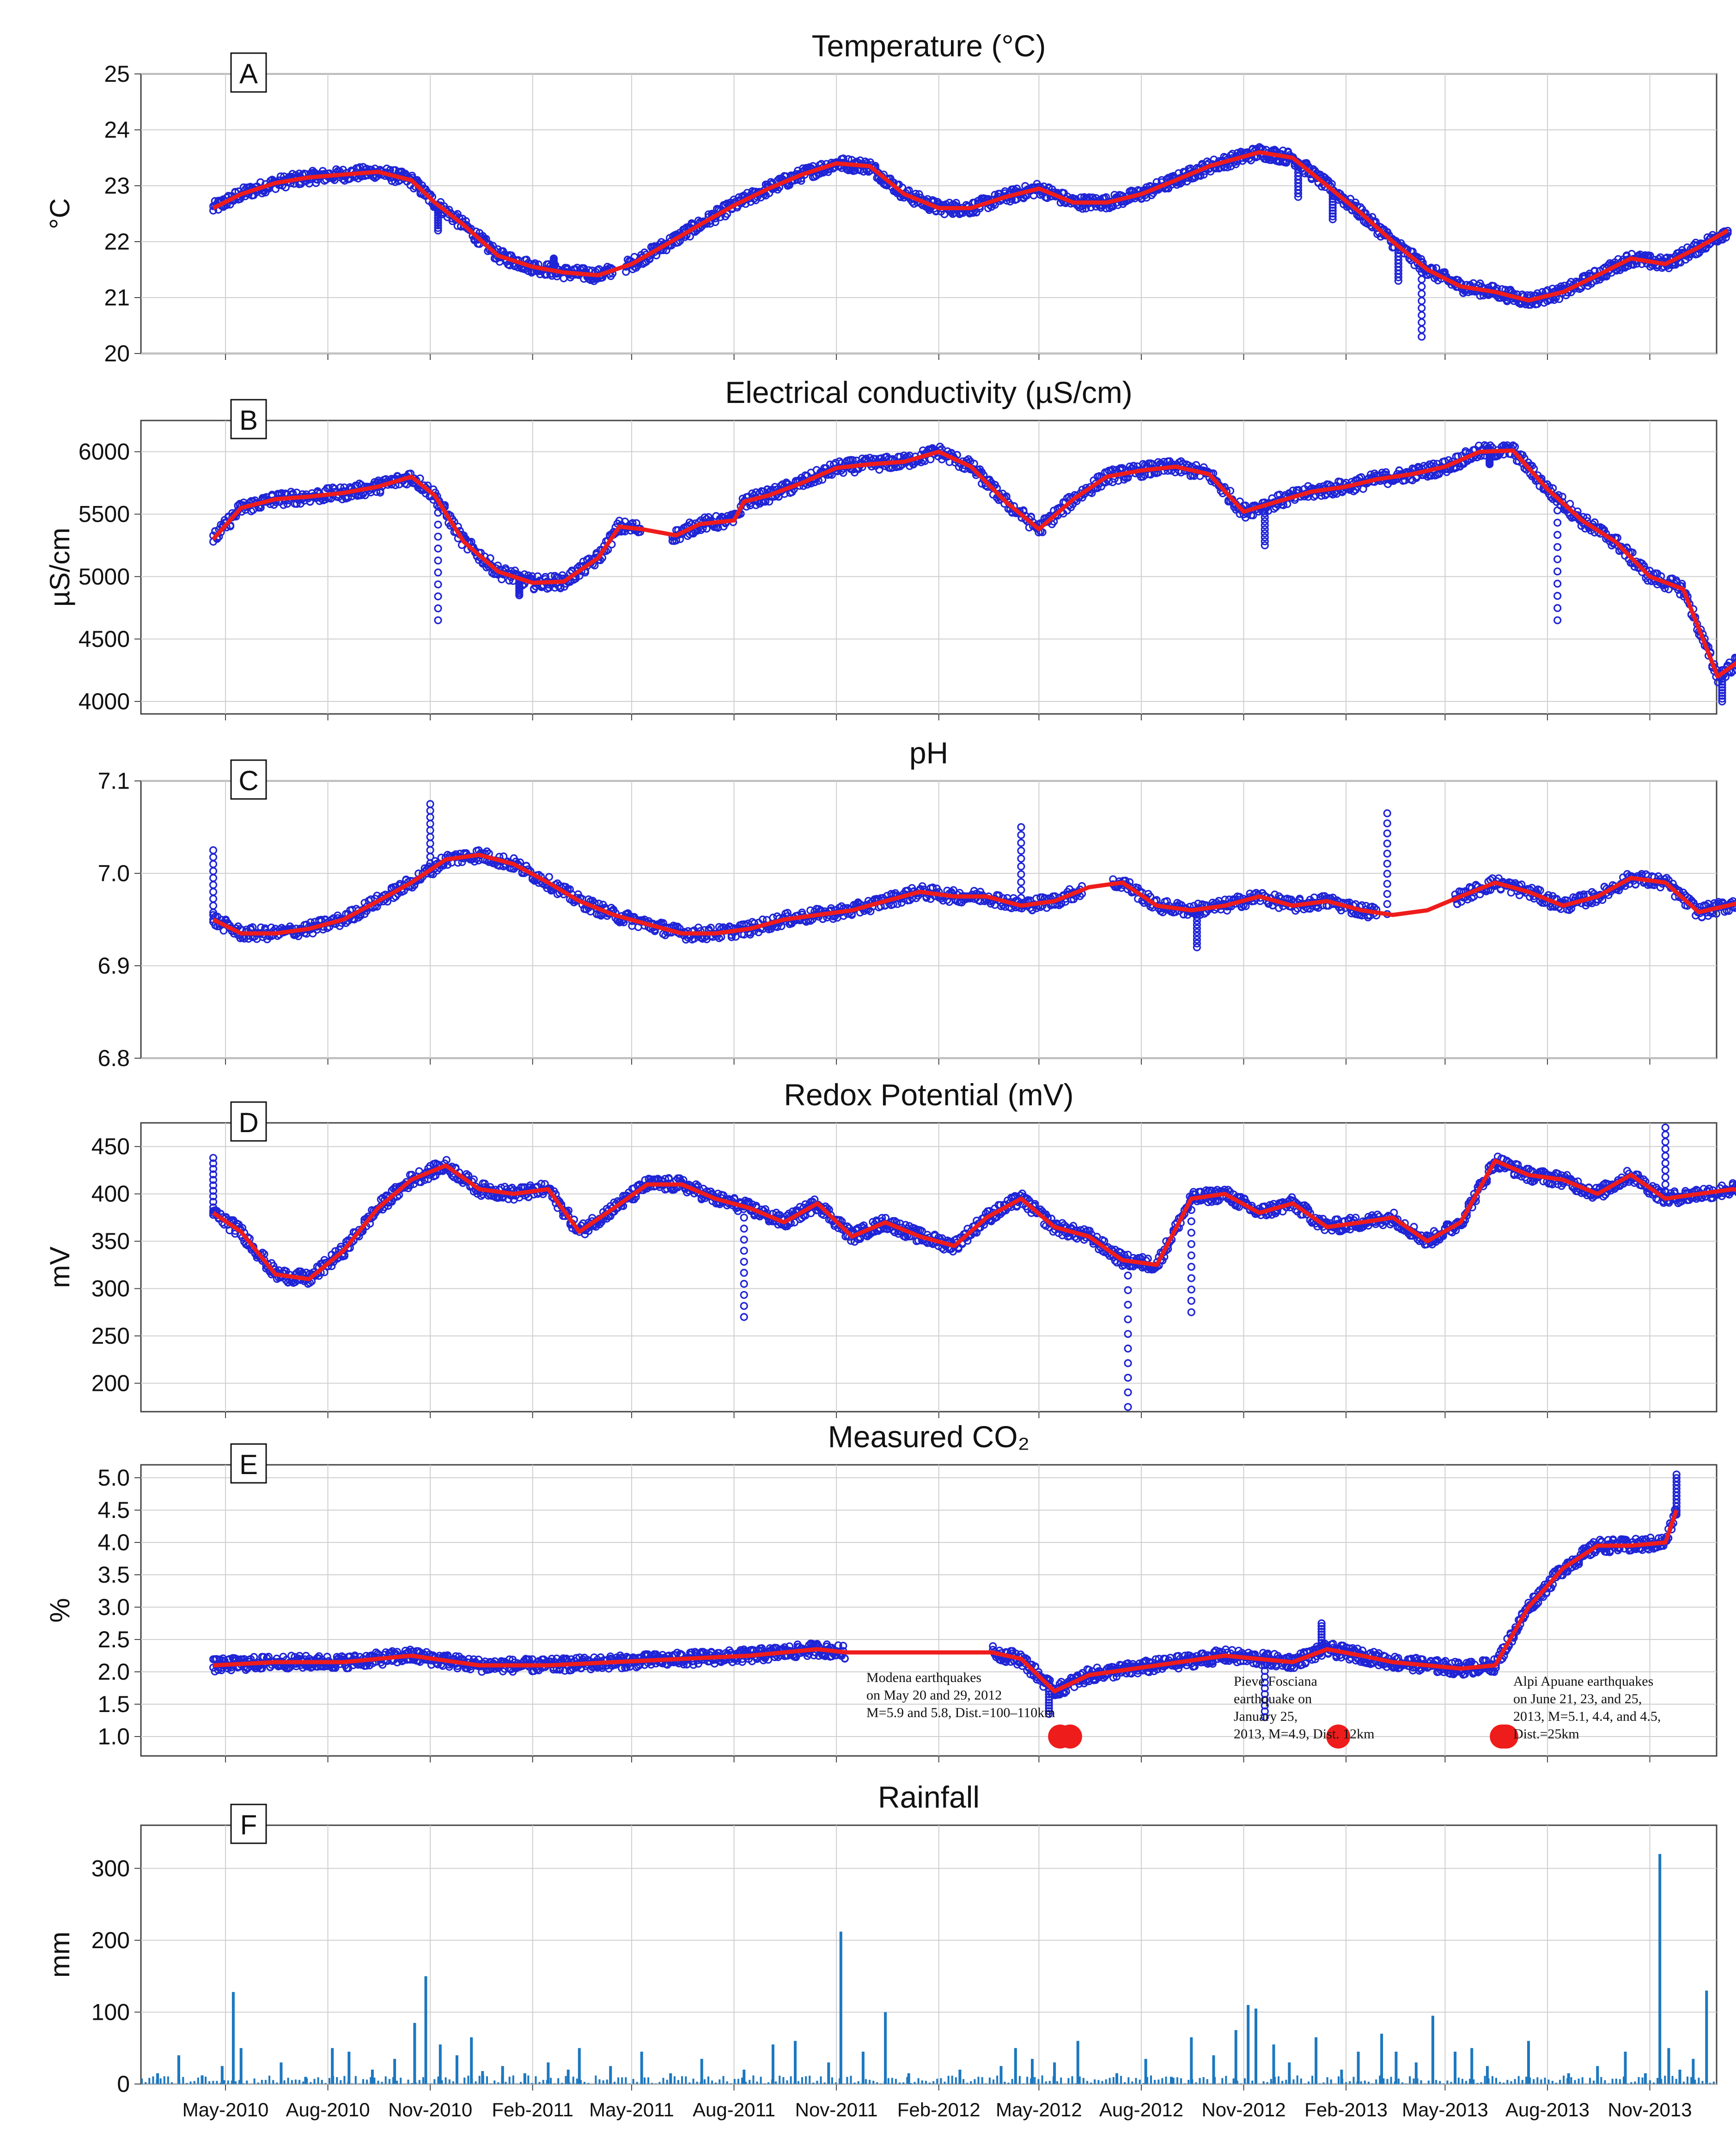  Describe the element at coordinates (117, 298) in the screenshot. I see `y-tick-label: 21` at that location.